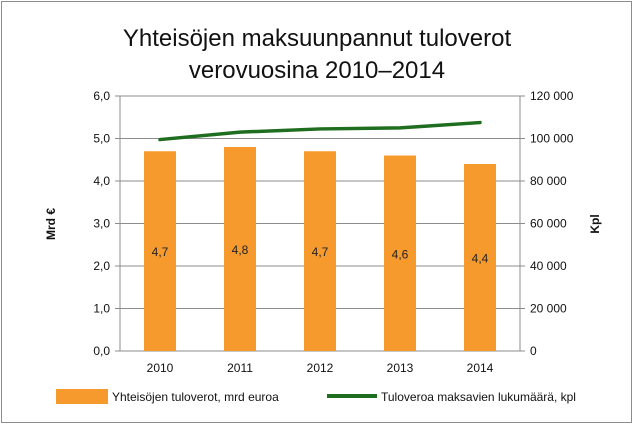 The width and height of the screenshot is (635, 426). I want to click on bar-data-label-2011: 4,8, so click(240, 250).